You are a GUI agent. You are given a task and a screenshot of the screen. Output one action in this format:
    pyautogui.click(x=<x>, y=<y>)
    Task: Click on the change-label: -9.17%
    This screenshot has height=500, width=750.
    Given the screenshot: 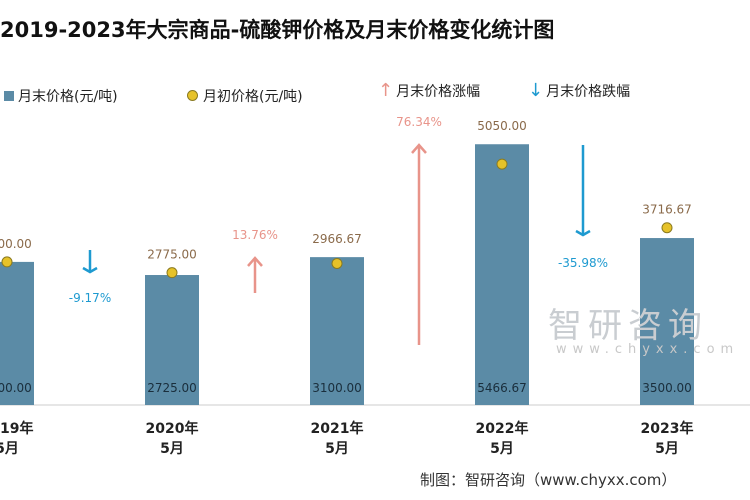 What is the action you would take?
    pyautogui.click(x=90, y=298)
    